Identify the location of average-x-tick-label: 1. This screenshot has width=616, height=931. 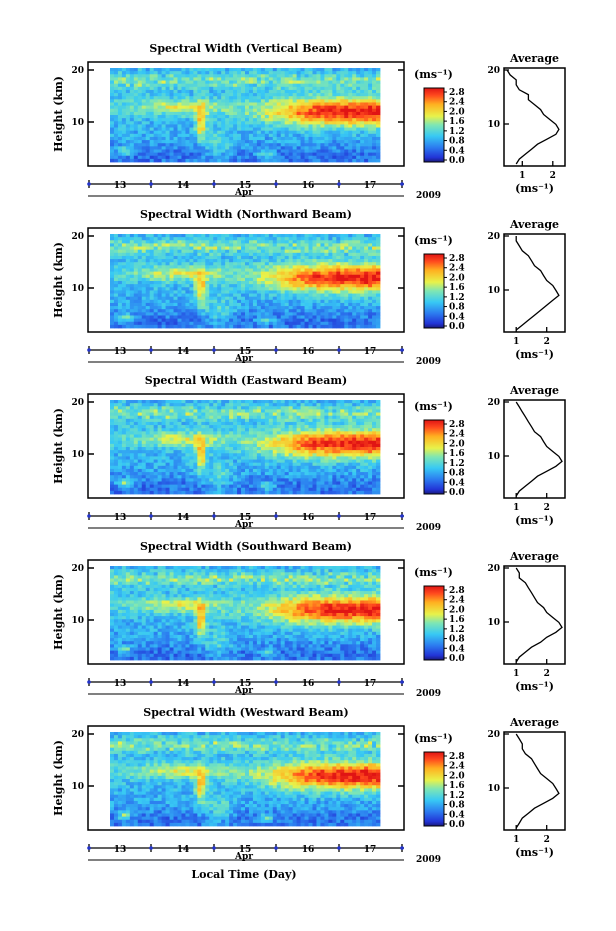
(516, 342).